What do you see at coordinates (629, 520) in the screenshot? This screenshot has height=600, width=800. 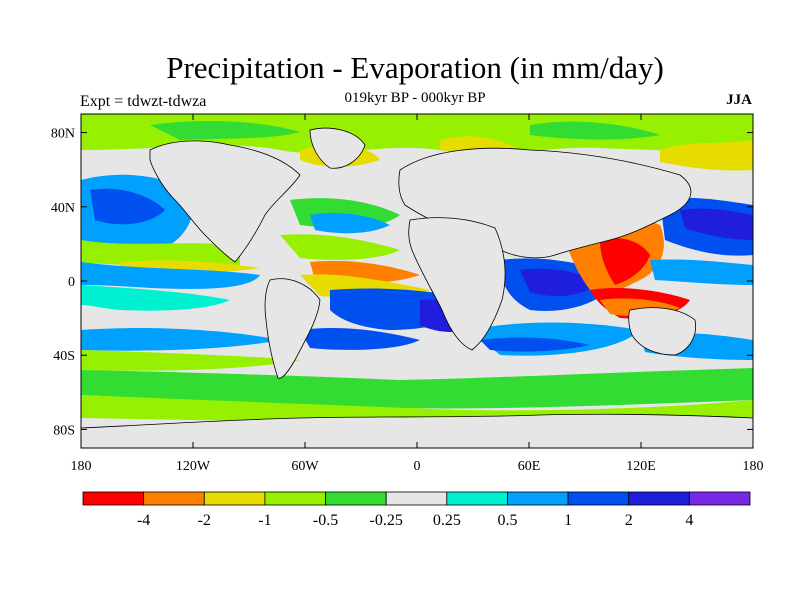 I see `colorbar-label: 2` at bounding box center [629, 520].